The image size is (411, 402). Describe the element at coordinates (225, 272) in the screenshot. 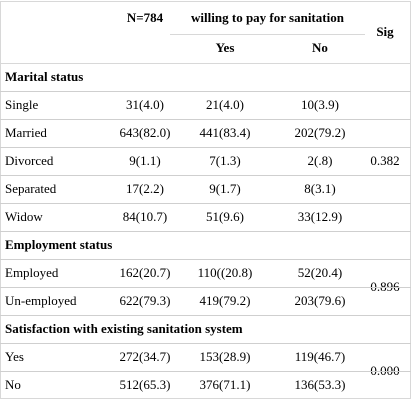

I see `cell-yes: 110((20.8)` at that location.